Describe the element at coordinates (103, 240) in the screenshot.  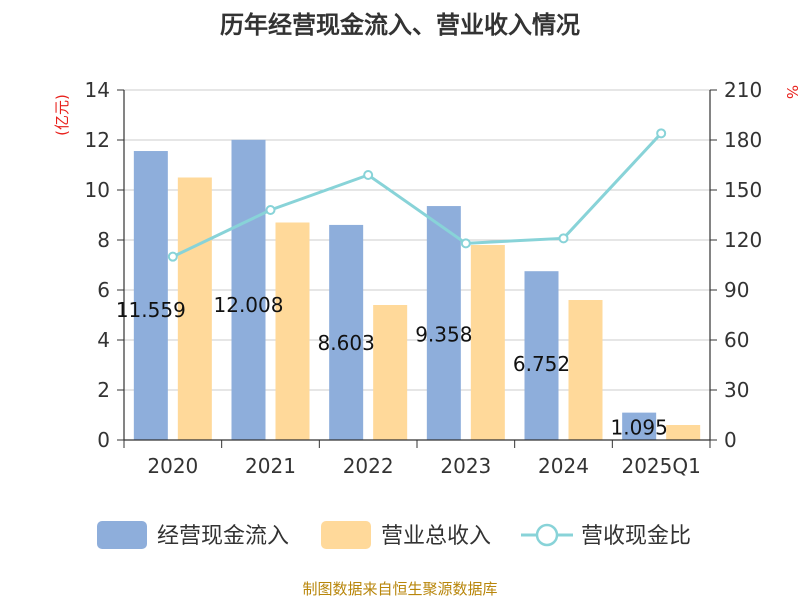
I see `left-axis-tick-label: 8` at that location.